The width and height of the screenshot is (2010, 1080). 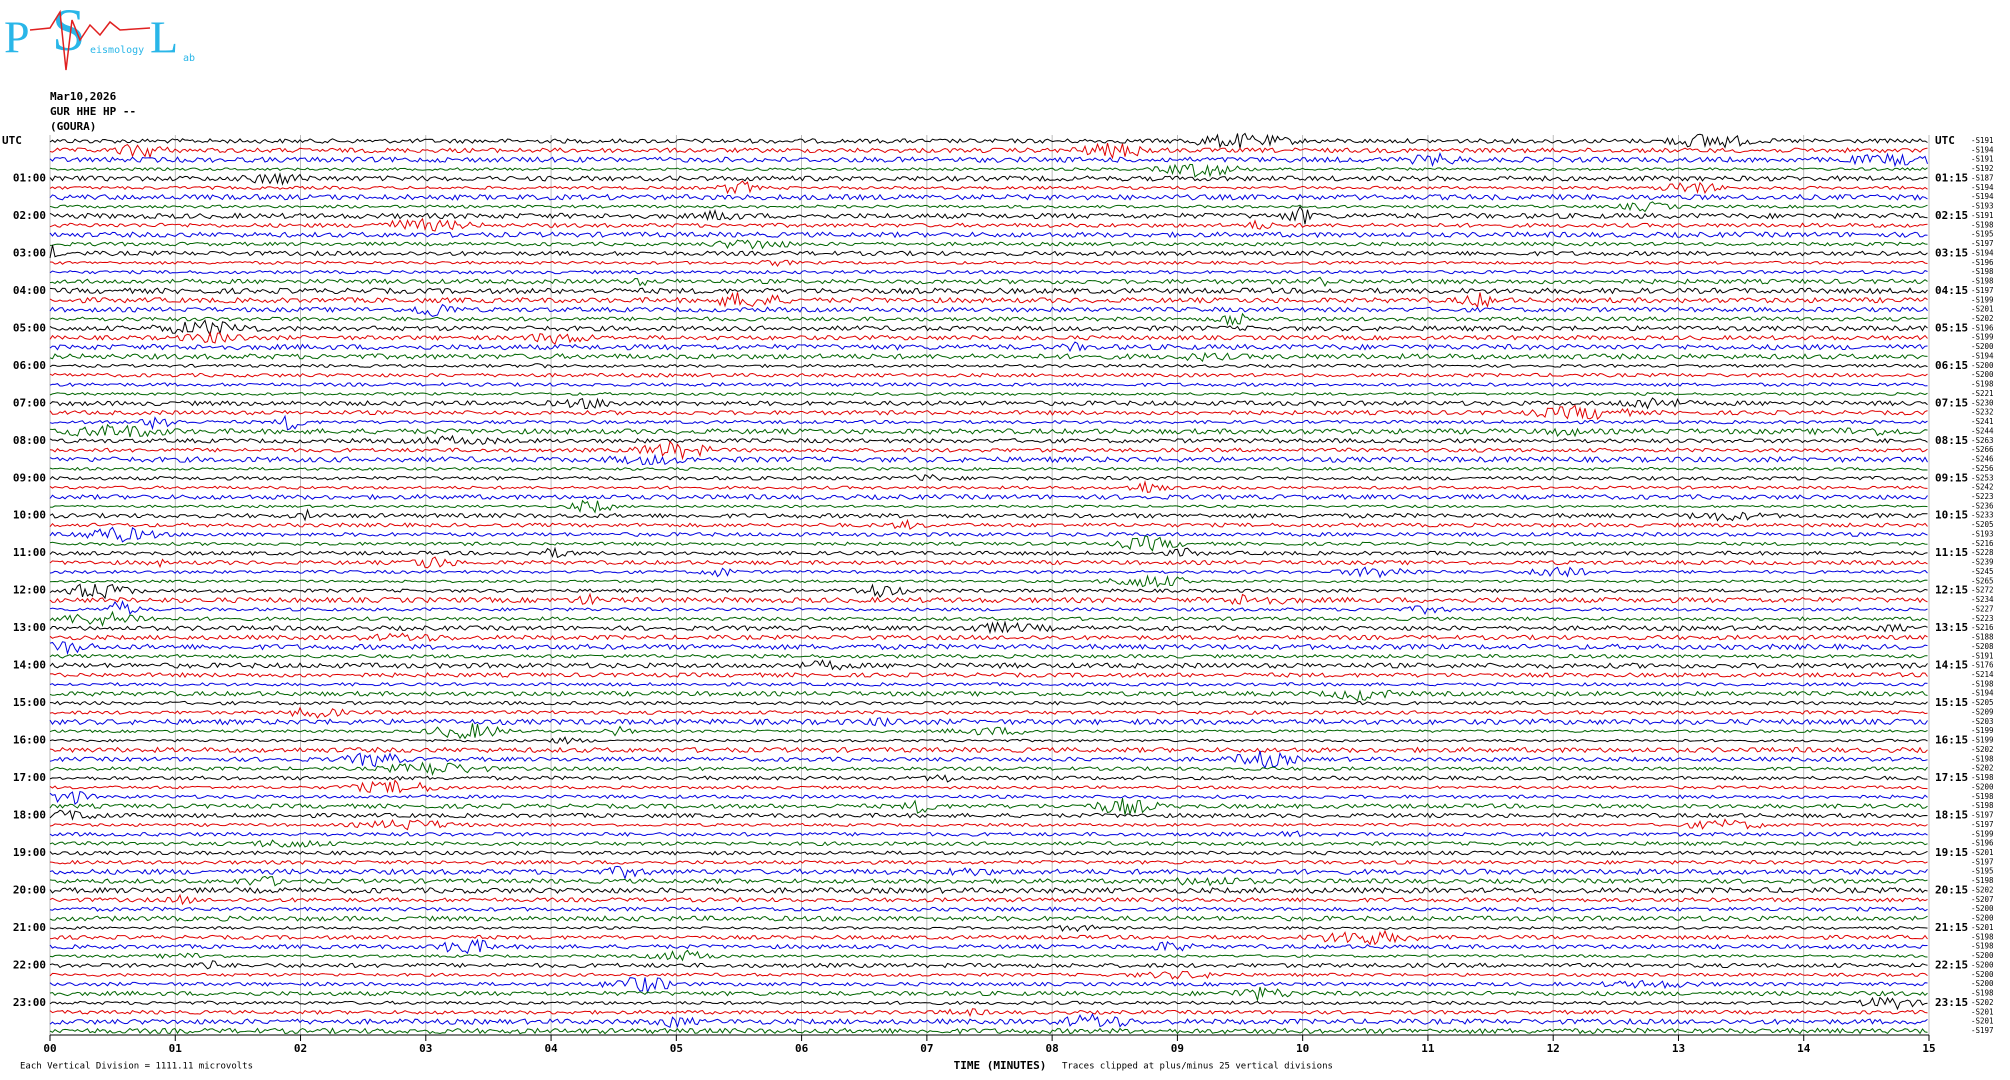 What do you see at coordinates (1982, 487) in the screenshot?
I see `trace-offset: -S242` at bounding box center [1982, 487].